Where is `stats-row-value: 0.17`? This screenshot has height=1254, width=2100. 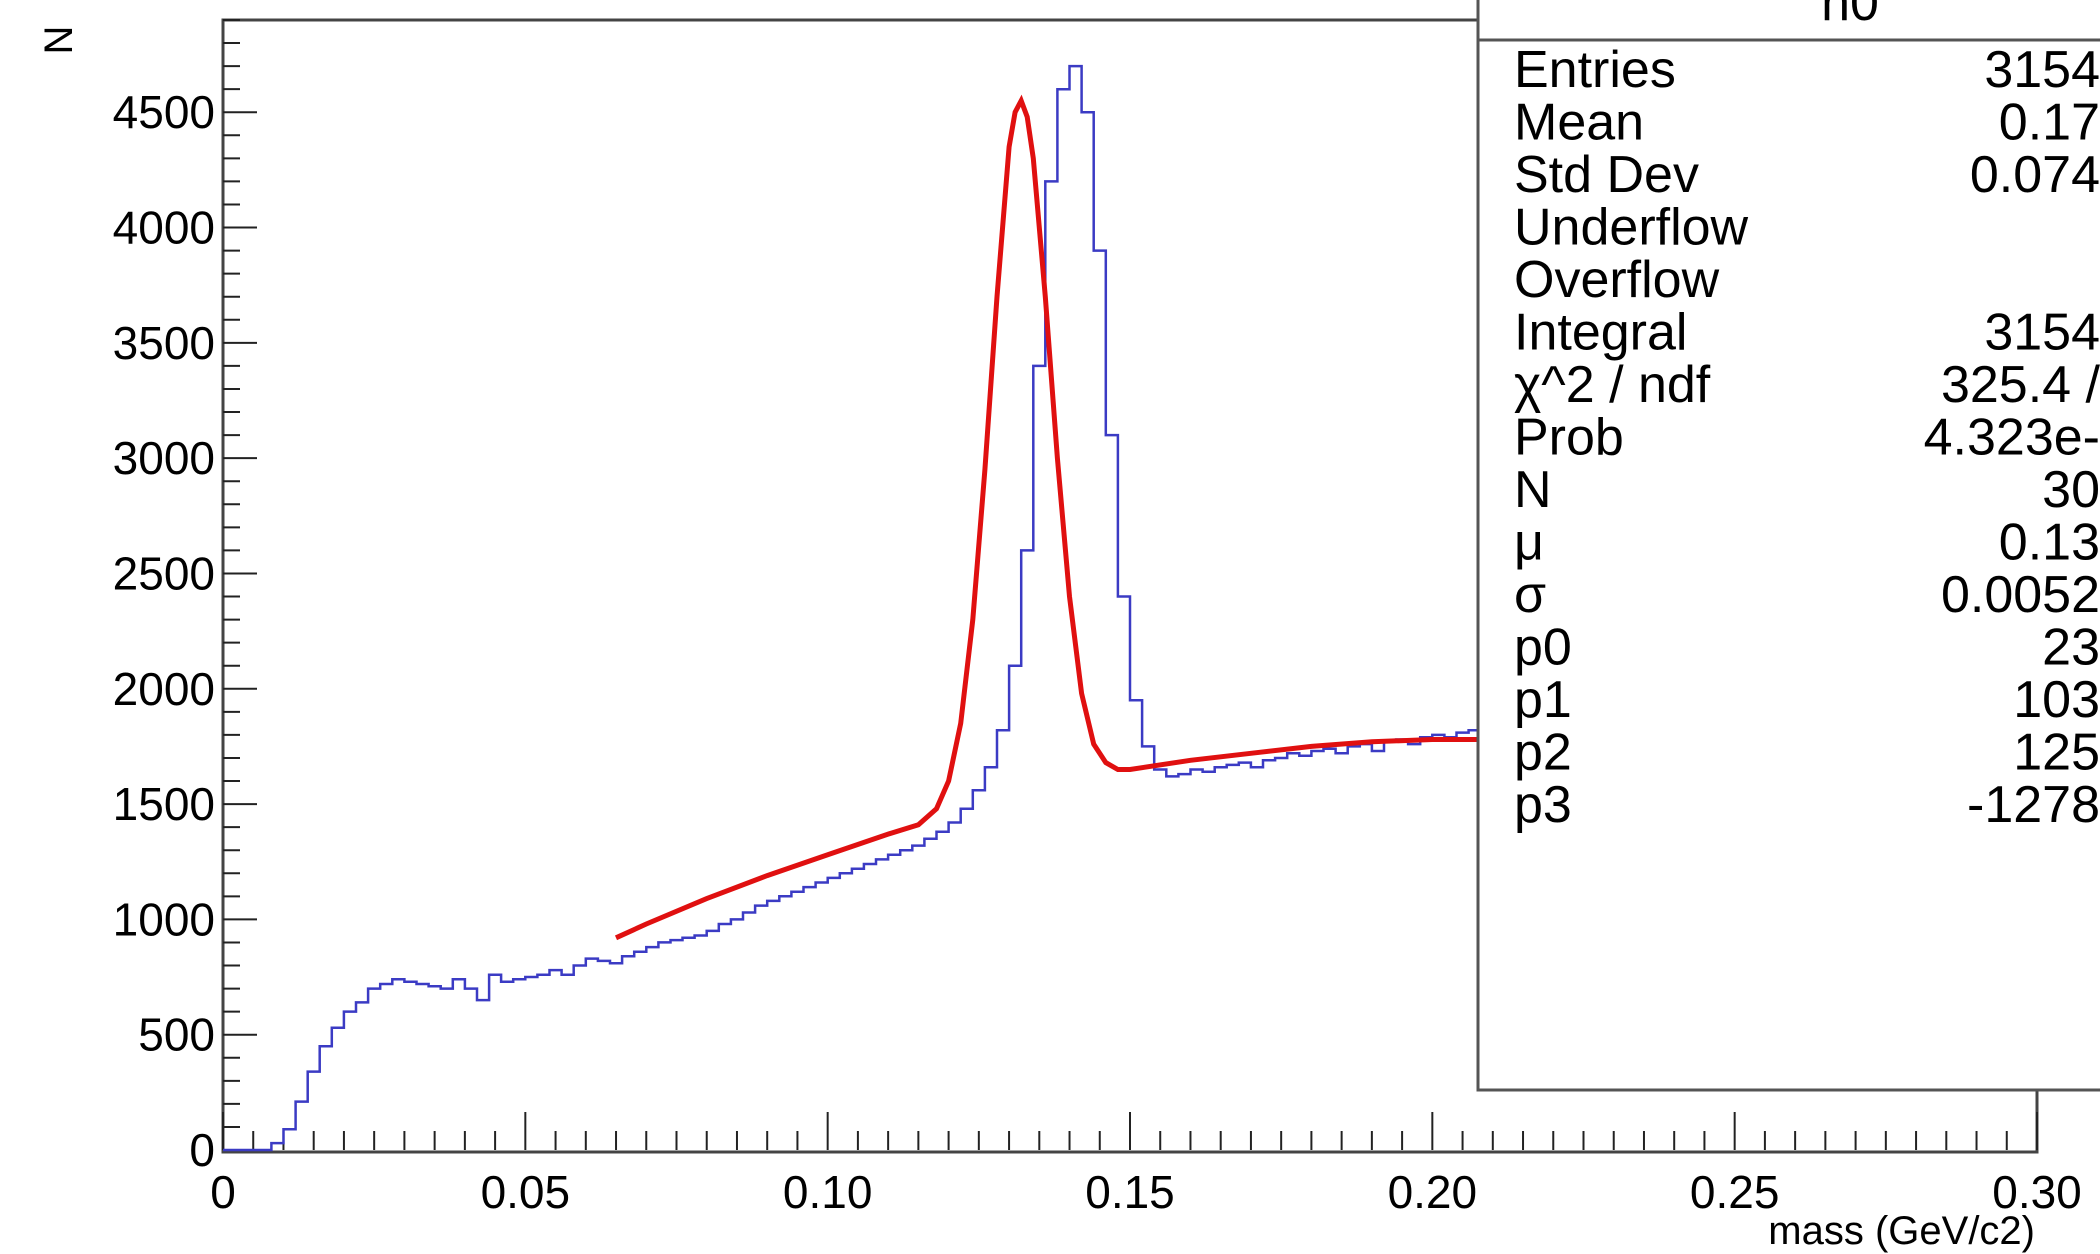
stats-row-value: 0.17 is located at coordinates (2049, 123).